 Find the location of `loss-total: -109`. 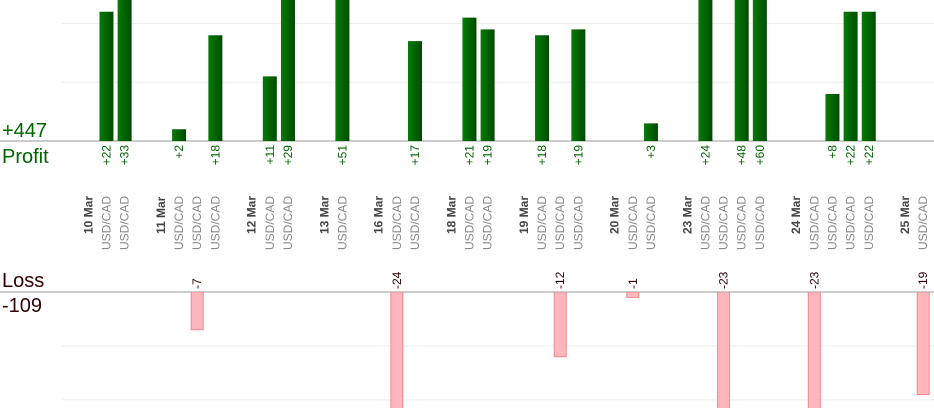

loss-total: -109 is located at coordinates (22, 306).